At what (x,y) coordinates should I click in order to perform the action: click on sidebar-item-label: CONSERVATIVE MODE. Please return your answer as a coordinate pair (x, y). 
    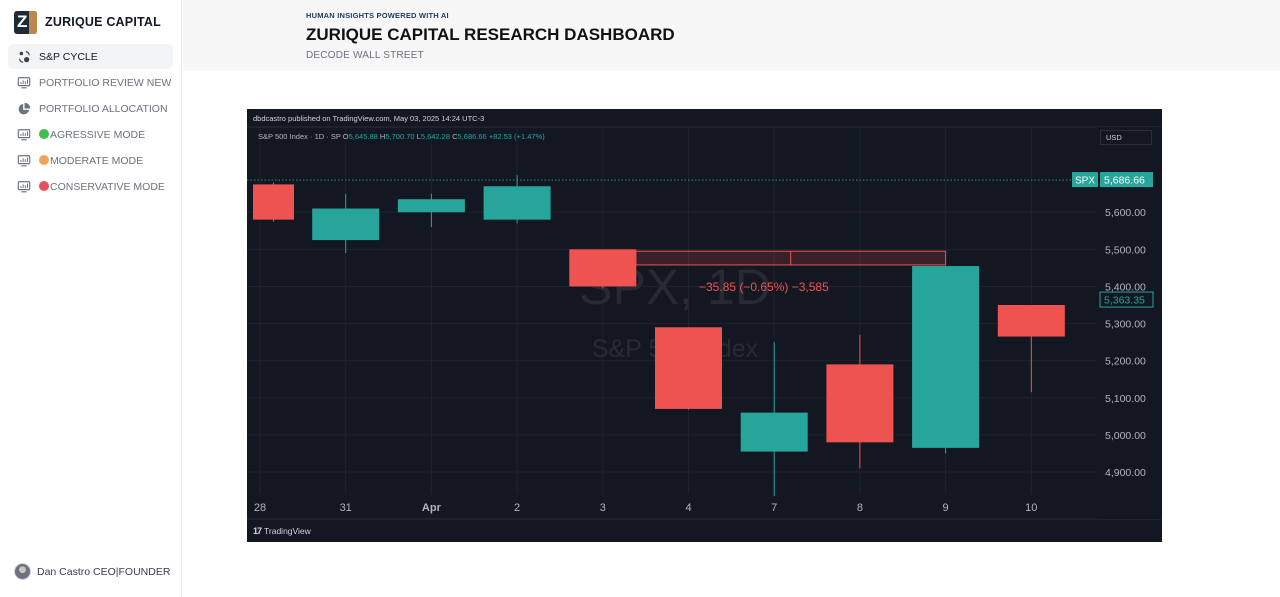
    Looking at the image, I should click on (102, 187).